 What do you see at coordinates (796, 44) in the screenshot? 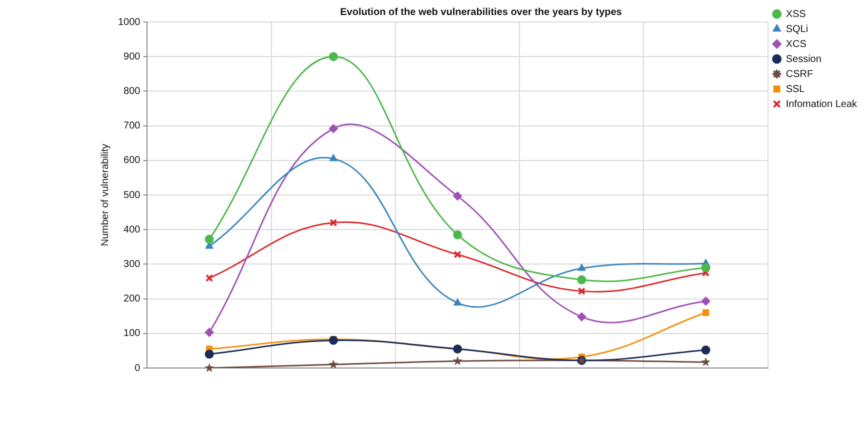
I see `legend-label: XCS` at bounding box center [796, 44].